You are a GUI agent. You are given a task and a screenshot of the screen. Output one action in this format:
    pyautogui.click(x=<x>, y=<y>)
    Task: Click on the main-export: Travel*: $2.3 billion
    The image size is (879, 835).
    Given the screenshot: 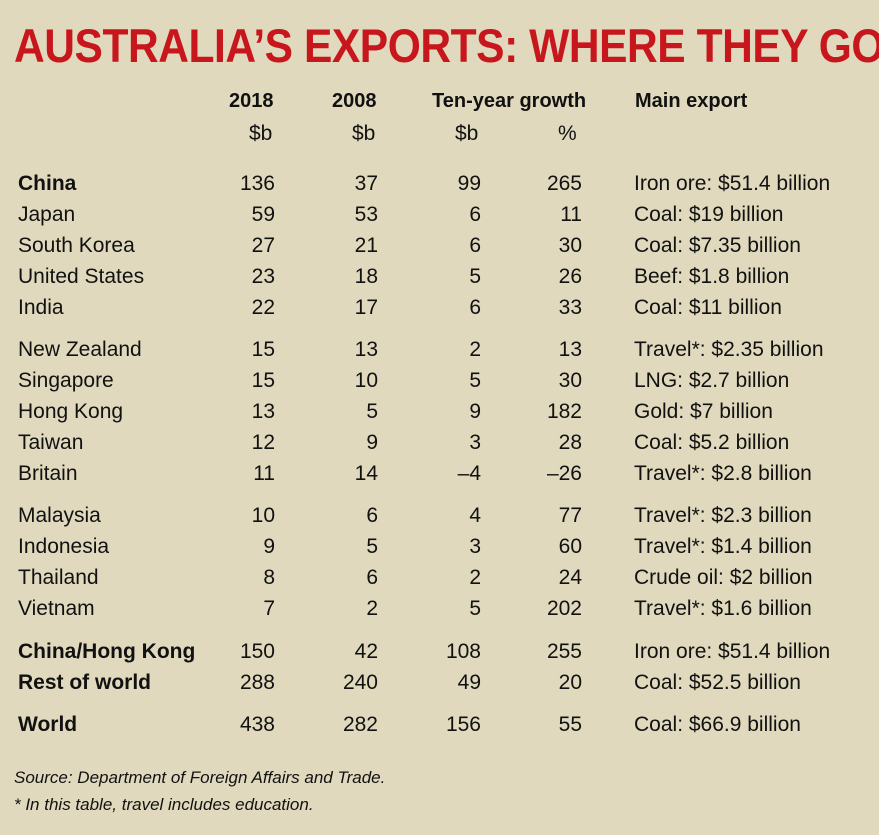 What is the action you would take?
    pyautogui.click(x=723, y=515)
    